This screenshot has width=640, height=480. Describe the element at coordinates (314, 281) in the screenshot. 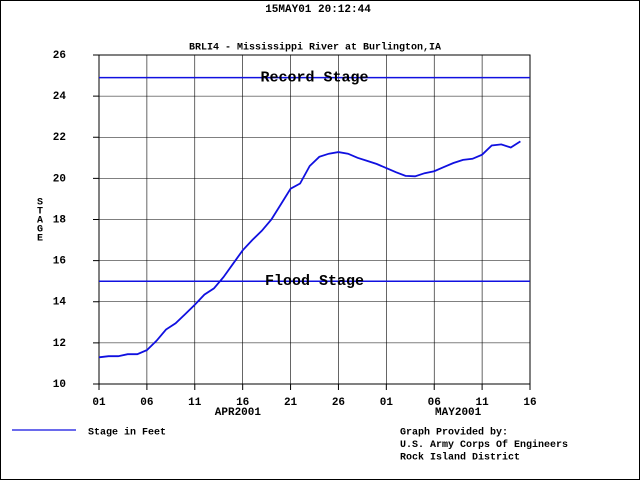

I see `reference-label: Flood Stage` at that location.